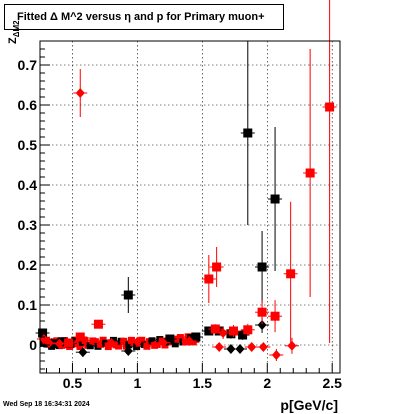 The height and width of the screenshot is (414, 400). What do you see at coordinates (332, 383) in the screenshot?
I see `x-tick-label: 2.5` at bounding box center [332, 383].